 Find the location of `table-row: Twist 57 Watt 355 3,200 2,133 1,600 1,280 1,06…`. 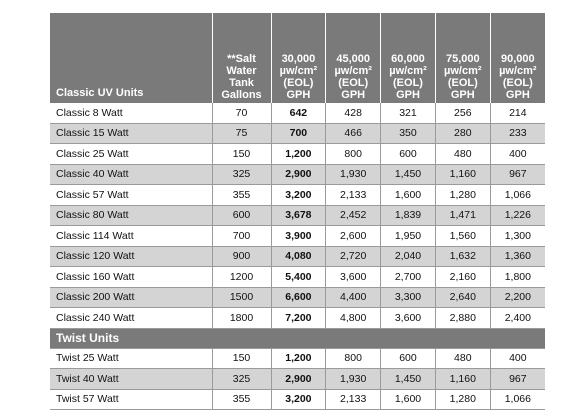

table-row: Twist 57 Watt 355 3,200 2,133 1,600 1,280 1,06… is located at coordinates (297, 399).